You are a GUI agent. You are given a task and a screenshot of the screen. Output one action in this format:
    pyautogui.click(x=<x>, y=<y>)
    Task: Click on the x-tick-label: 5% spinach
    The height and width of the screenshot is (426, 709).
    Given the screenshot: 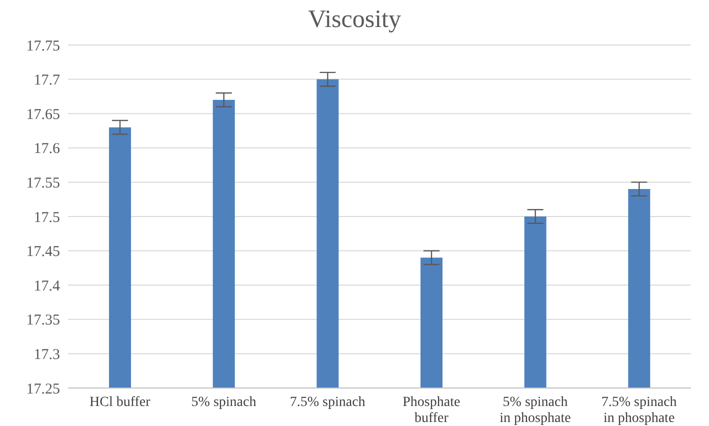 What is the action you would take?
    pyautogui.click(x=223, y=402)
    